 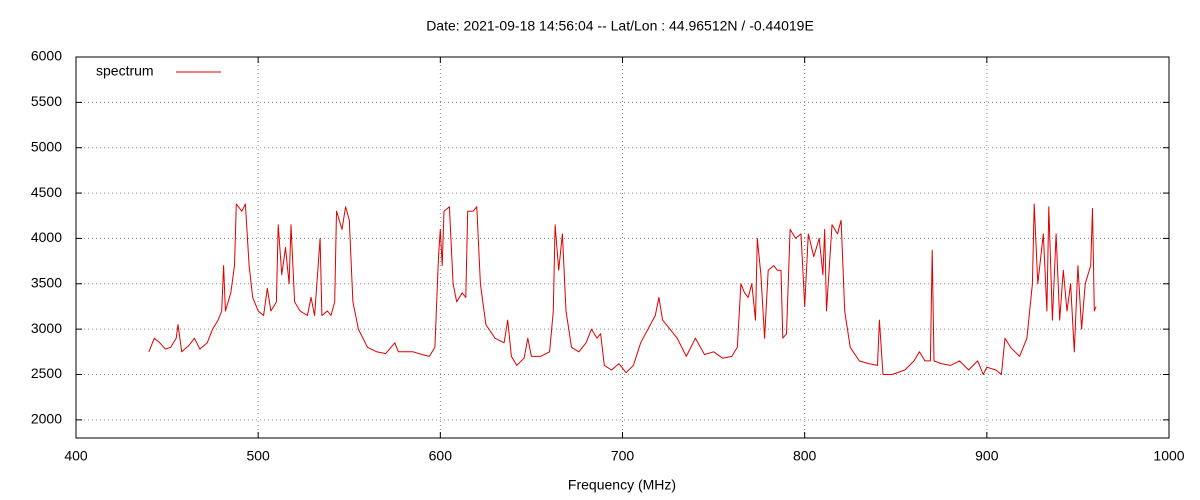 I want to click on y-tick-label: 5000, so click(x=46, y=146).